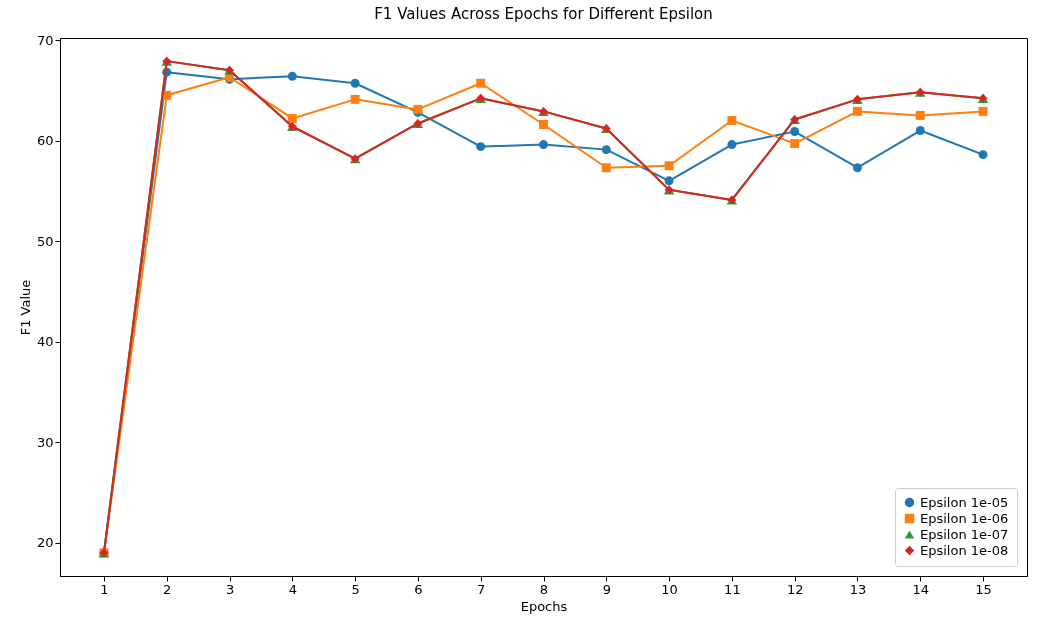 The image size is (1043, 630). What do you see at coordinates (795, 589) in the screenshot?
I see `x-tick-label: 12` at bounding box center [795, 589].